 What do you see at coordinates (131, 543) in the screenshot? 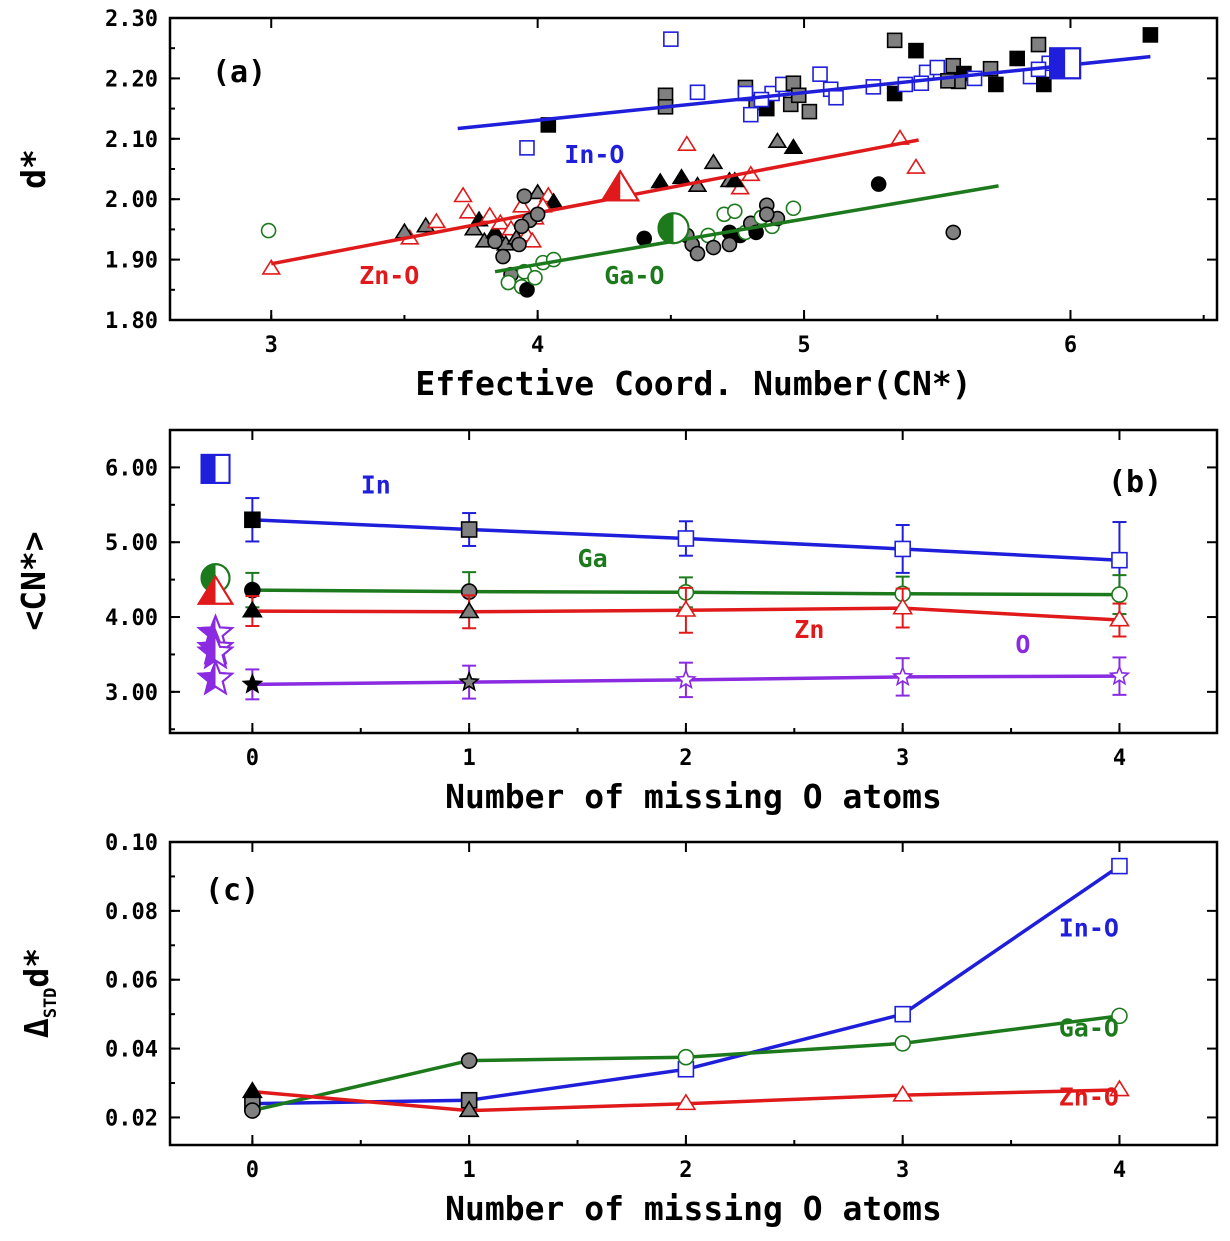
I see `y-tick-label: 5.00` at bounding box center [131, 543].